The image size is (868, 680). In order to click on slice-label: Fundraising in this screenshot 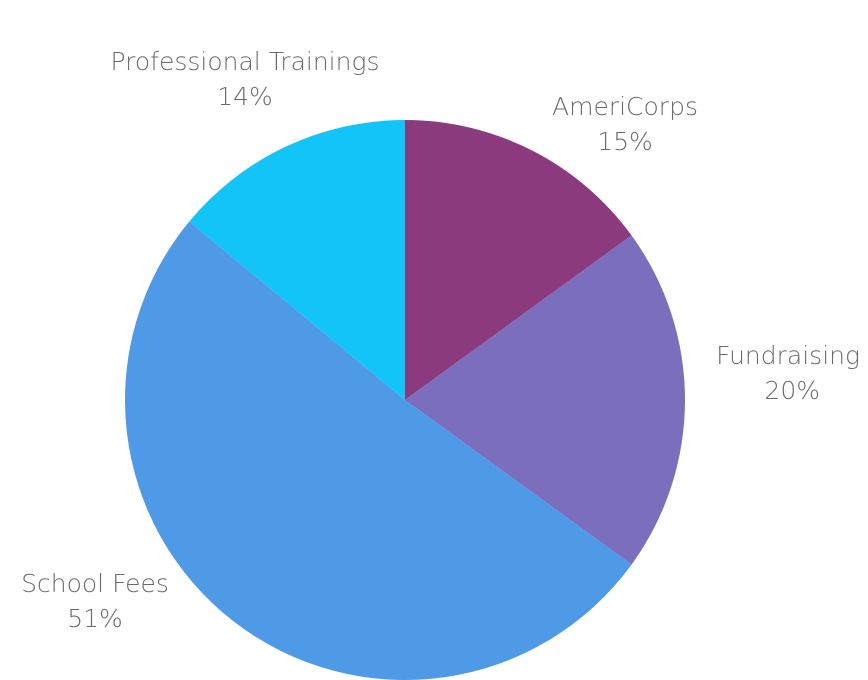, I will do `click(788, 355)`.